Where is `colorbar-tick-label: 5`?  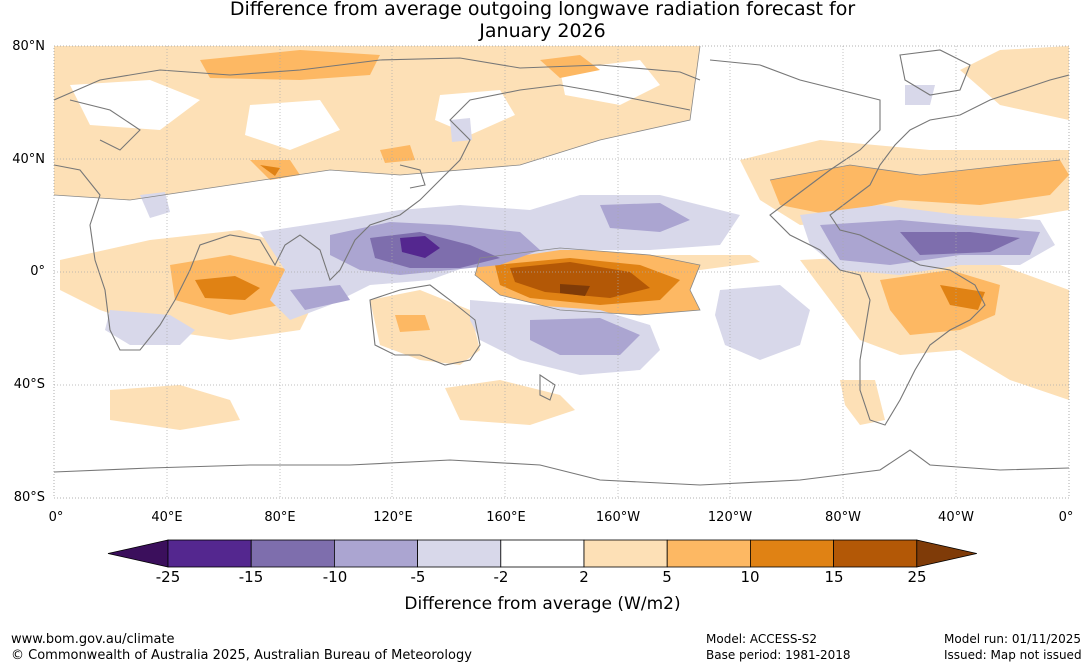
colorbar-tick-label: 5 is located at coordinates (667, 577).